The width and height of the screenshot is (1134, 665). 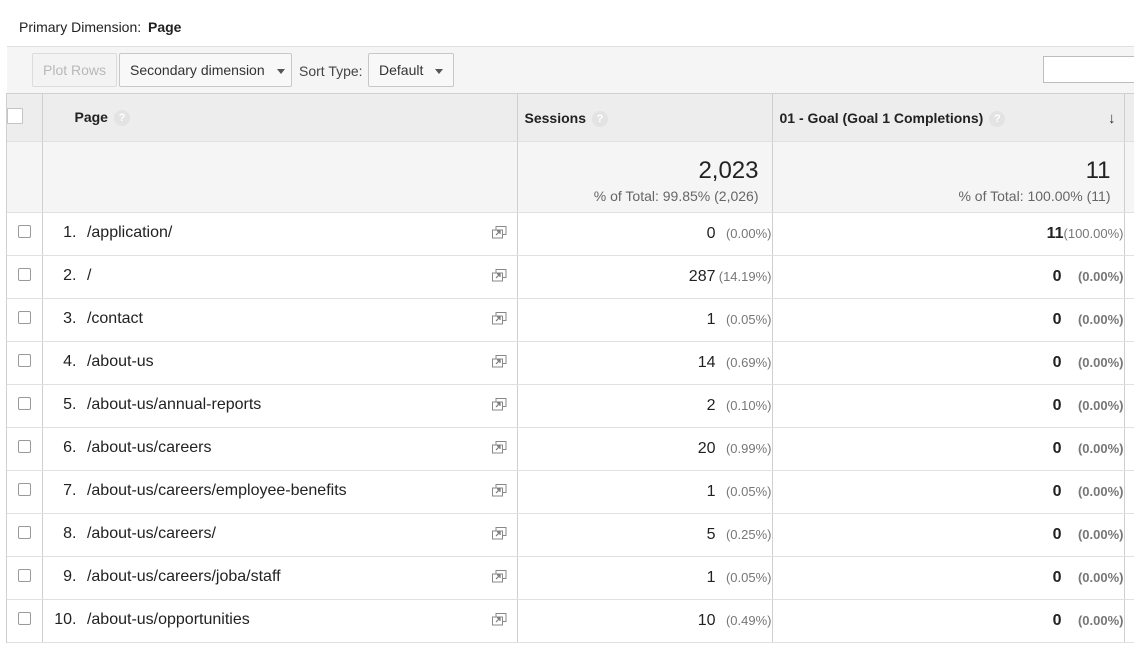 What do you see at coordinates (279, 621) in the screenshot?
I see `page-cell: 10. /about-us/opportunities` at bounding box center [279, 621].